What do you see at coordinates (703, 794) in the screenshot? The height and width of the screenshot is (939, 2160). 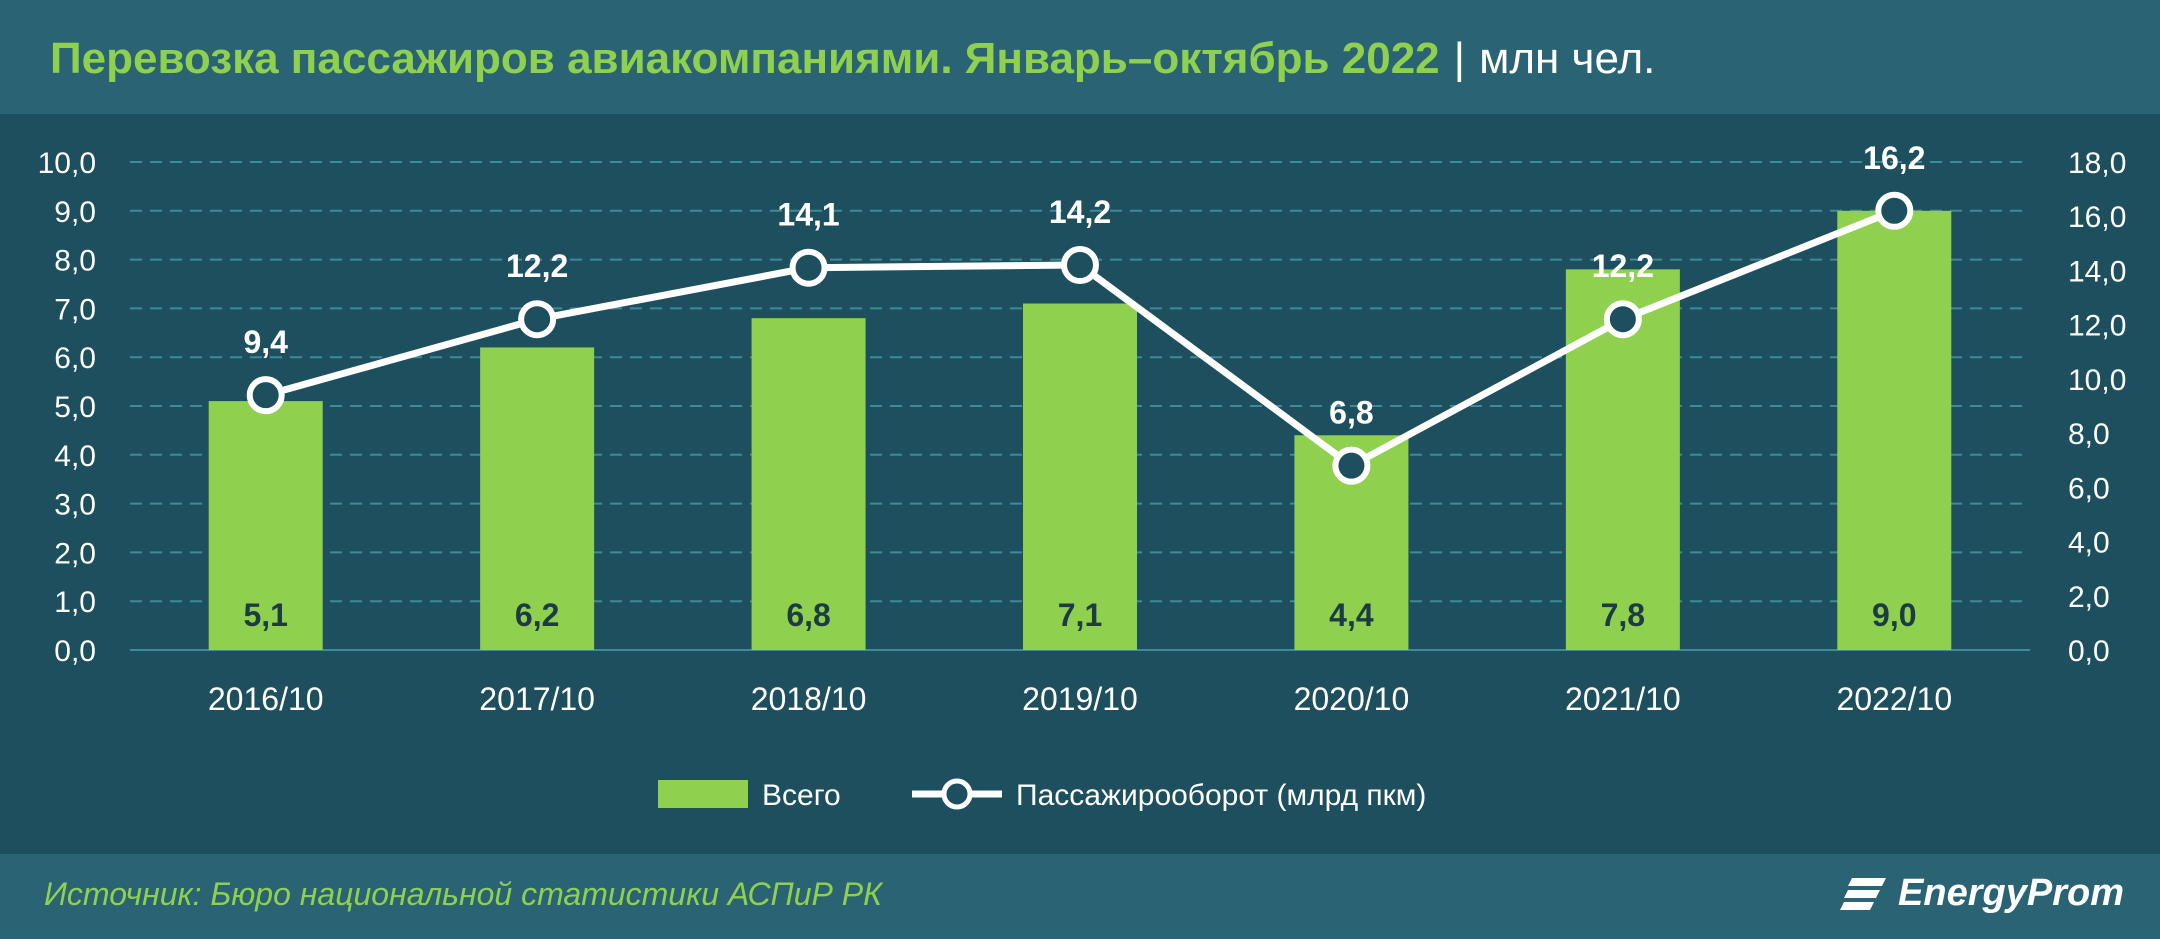 I see `legend-bar-swatch` at bounding box center [703, 794].